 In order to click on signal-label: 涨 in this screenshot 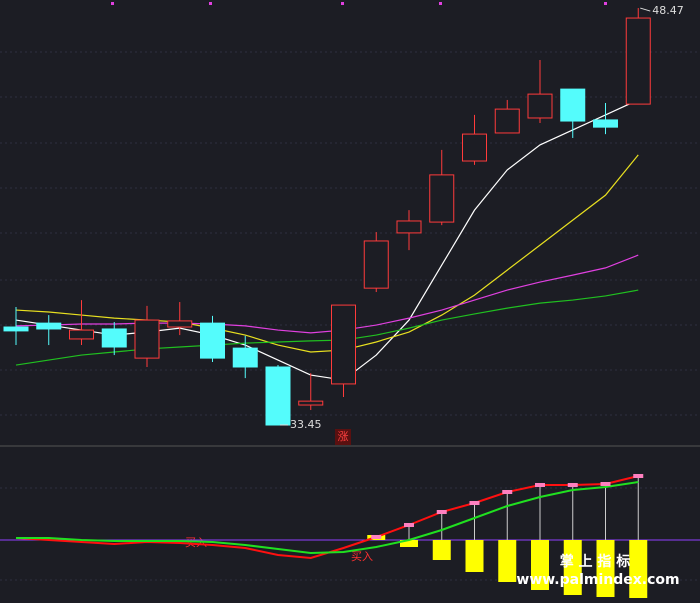, I will do `click(343, 436)`.